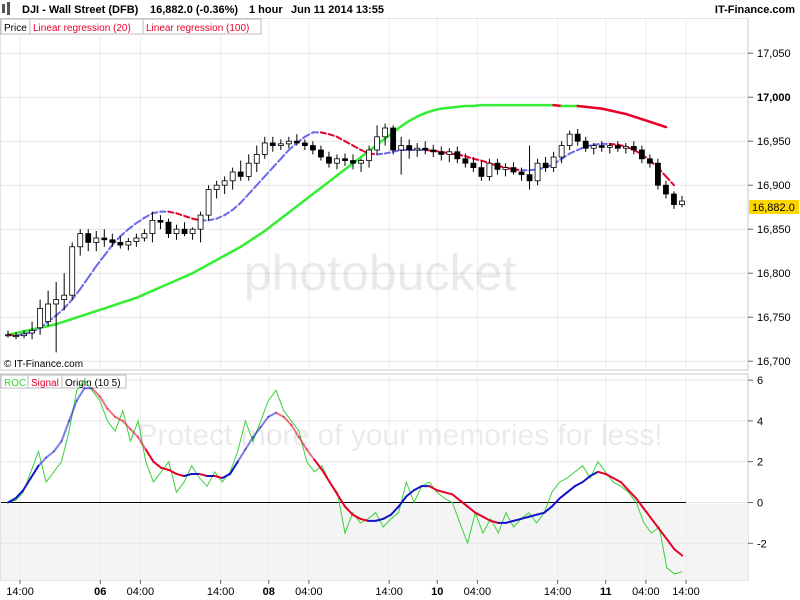 This screenshot has height=600, width=800. What do you see at coordinates (93, 383) in the screenshot?
I see `legend-origin: Origin (10 5)` at bounding box center [93, 383].